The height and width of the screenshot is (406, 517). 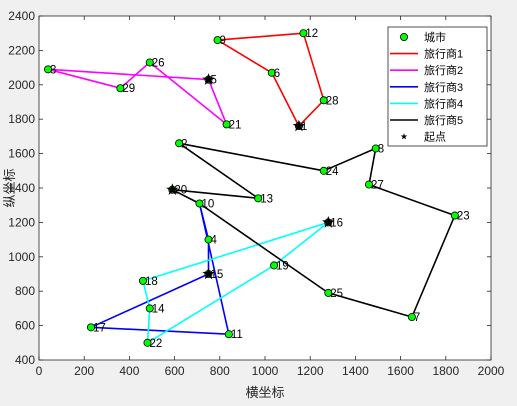 I want to click on x-tick-label: 1000, so click(x=265, y=371).